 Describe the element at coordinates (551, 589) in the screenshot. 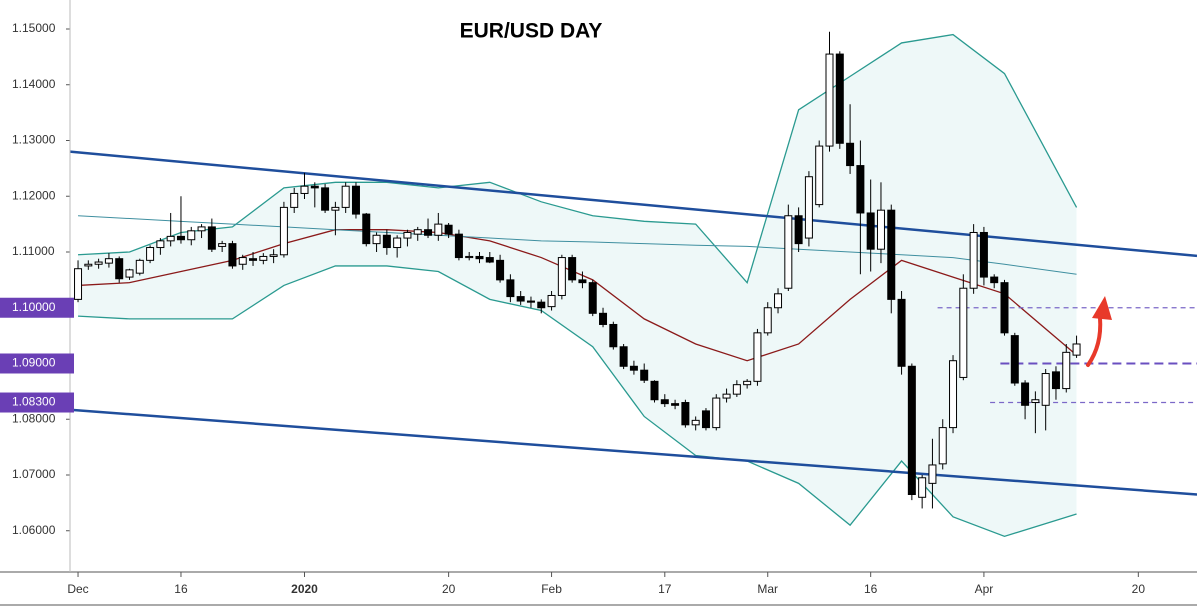

I see `x-tick-label: Feb` at that location.